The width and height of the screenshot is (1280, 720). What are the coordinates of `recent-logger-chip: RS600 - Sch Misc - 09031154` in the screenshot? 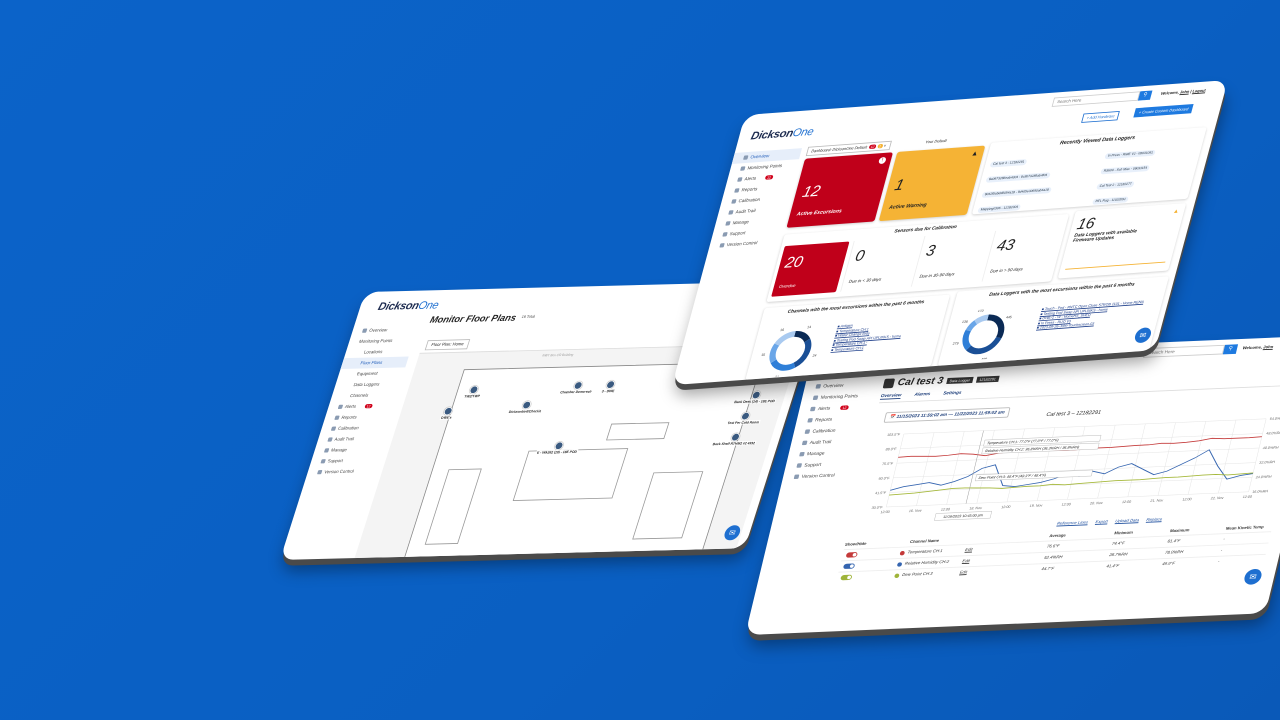 It's located at (1125, 169).